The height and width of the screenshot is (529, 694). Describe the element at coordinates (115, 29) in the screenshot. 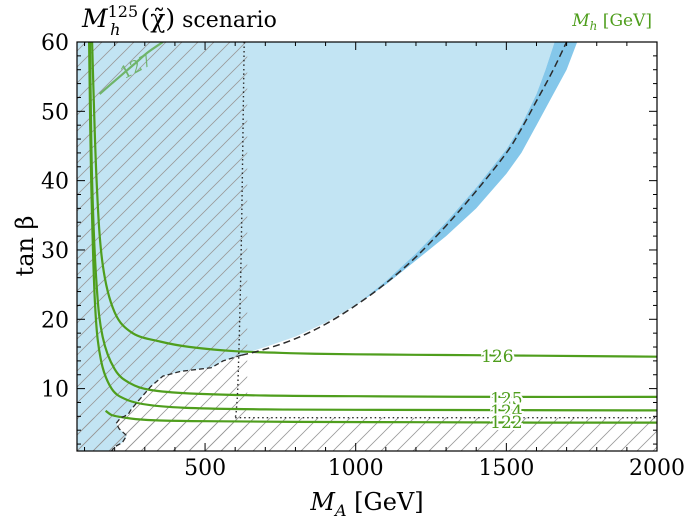

I see `title-subscript: h` at that location.